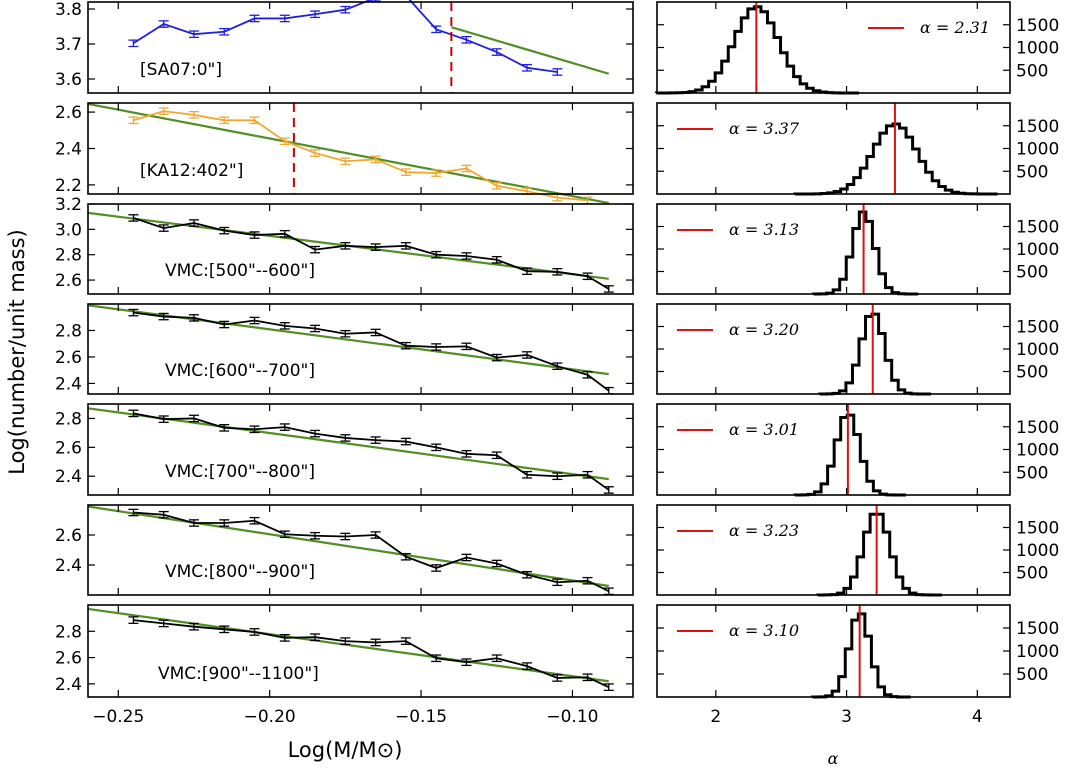 This screenshot has height=771, width=1083. I want to click on y-tick-label: 3.0, so click(68, 230).